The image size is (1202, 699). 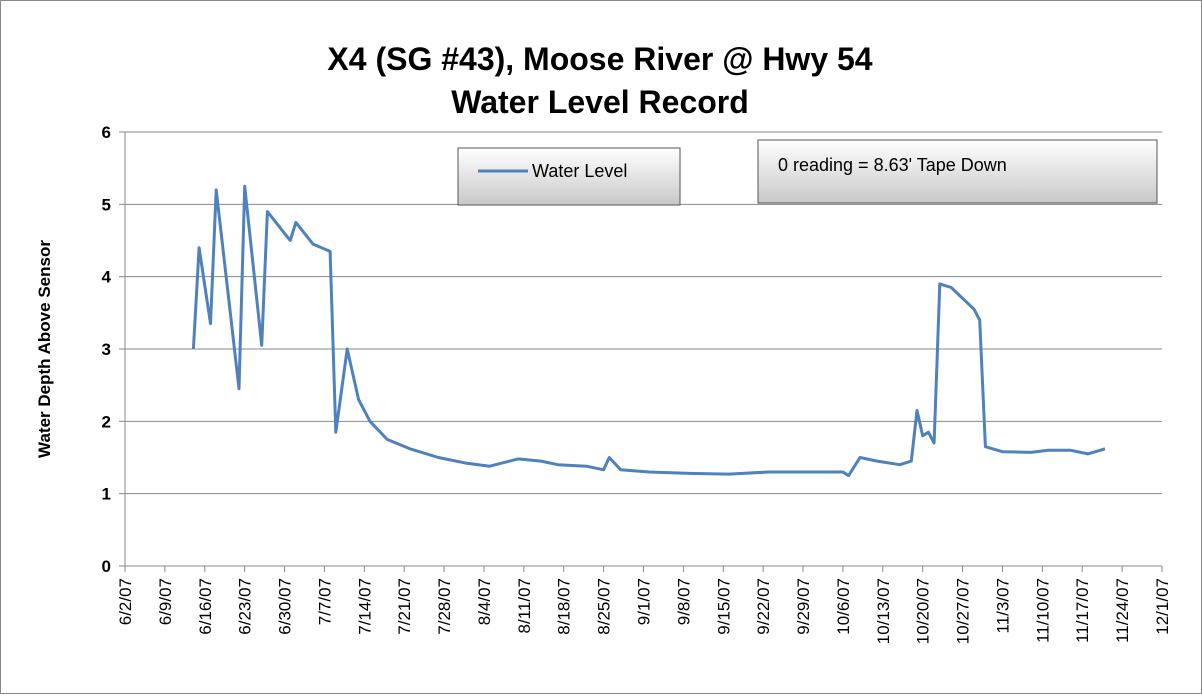 What do you see at coordinates (364, 606) in the screenshot?
I see `x-tick-label: 7/14/07` at bounding box center [364, 606].